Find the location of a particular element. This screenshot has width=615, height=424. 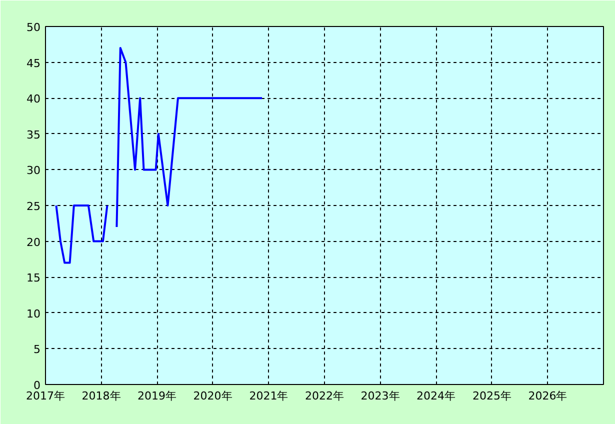

y-tick-label: 0 is located at coordinates (37, 385).